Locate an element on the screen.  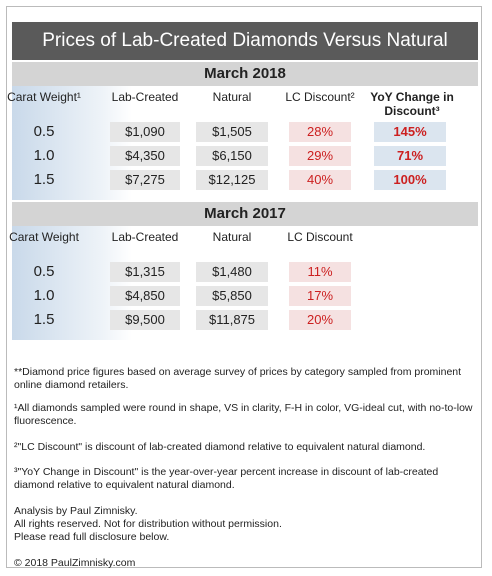
table-heading: March 2018 is located at coordinates (245, 74).